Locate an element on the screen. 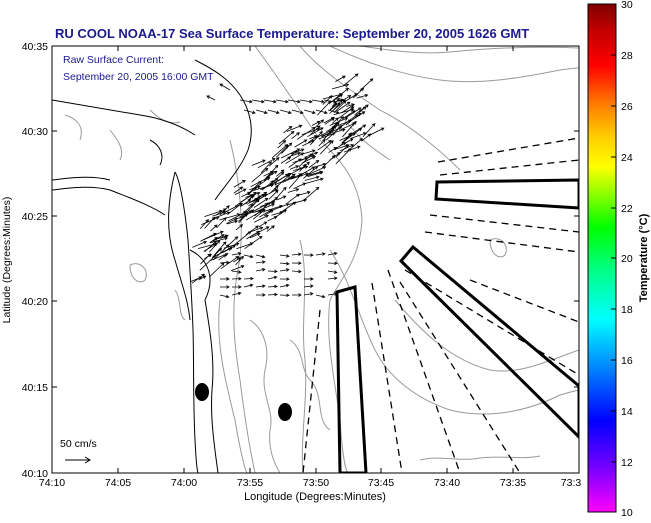 The height and width of the screenshot is (523, 651). colorbar-label: Temperature (°C) is located at coordinates (644, 257).